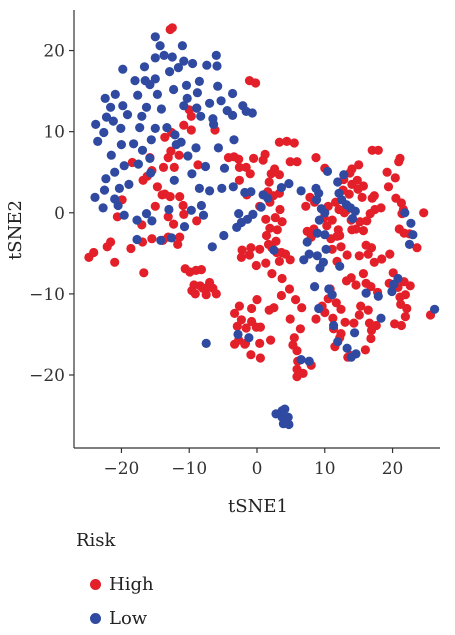  Describe the element at coordinates (96, 540) in the screenshot. I see `legend-title: Risk` at that location.